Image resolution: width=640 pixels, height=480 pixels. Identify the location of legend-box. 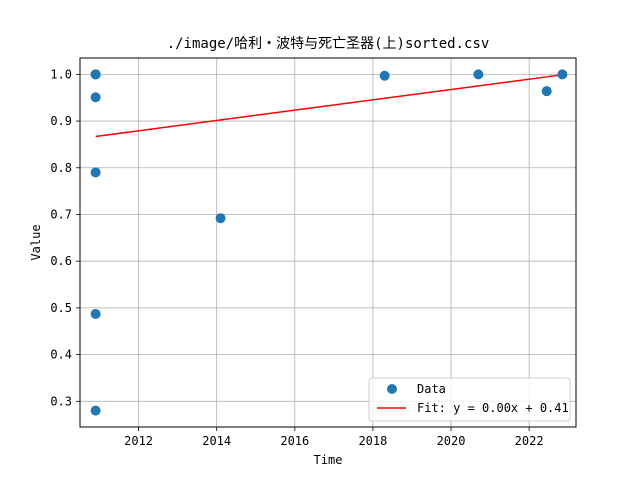
(469, 399).